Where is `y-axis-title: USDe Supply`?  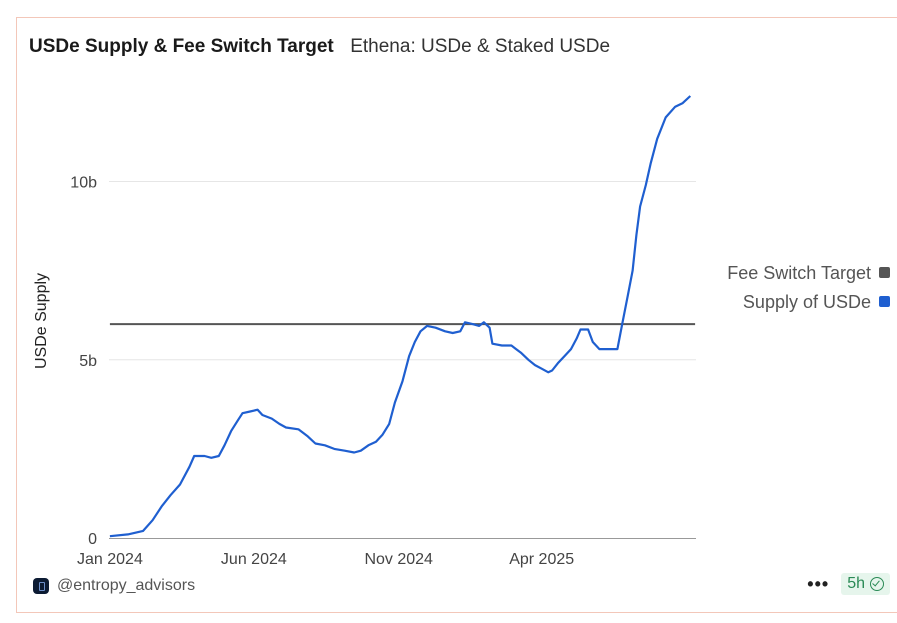
y-axis-title: USDe Supply is located at coordinates (41, 321).